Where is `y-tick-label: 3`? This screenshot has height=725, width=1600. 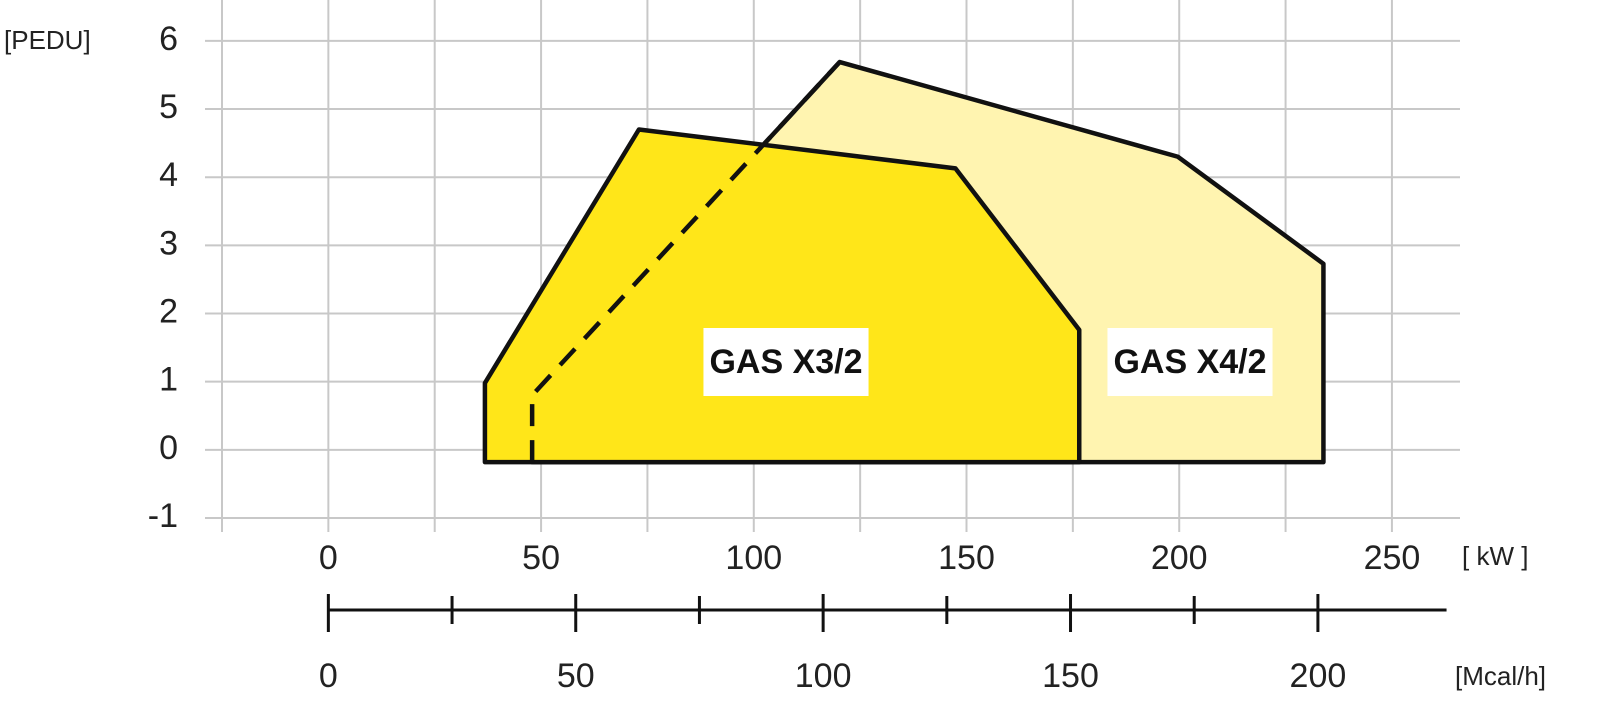 y-tick-label: 3 is located at coordinates (168, 243).